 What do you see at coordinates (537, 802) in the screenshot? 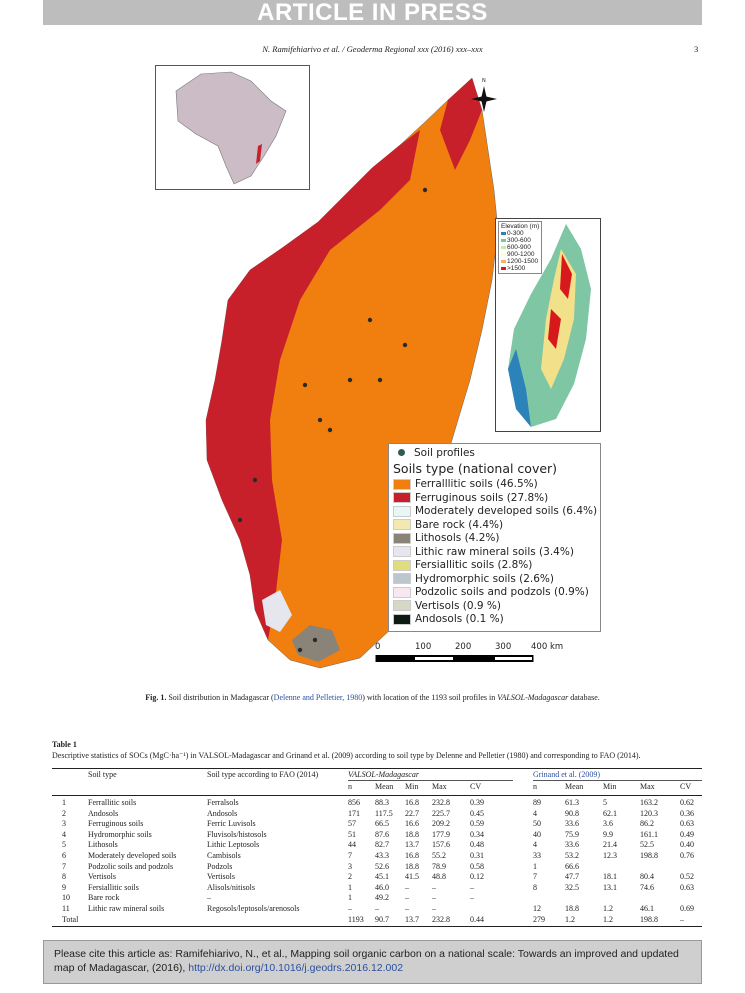
I see `table-cell: 89` at bounding box center [537, 802].